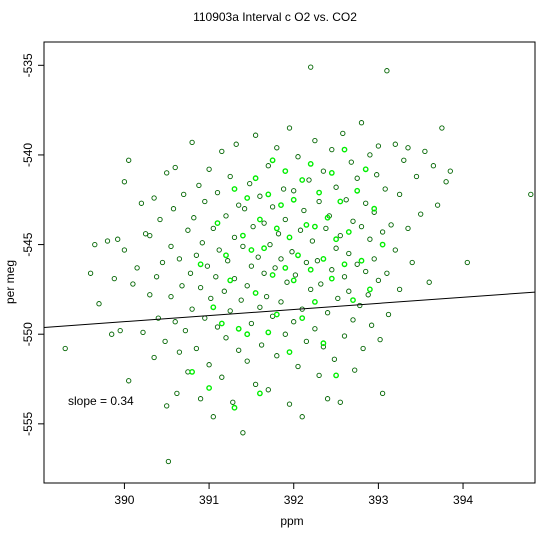 Image resolution: width=550 pixels, height=550 pixels. Describe the element at coordinates (28, 65) in the screenshot. I see `y-tick-label: -535` at that location.